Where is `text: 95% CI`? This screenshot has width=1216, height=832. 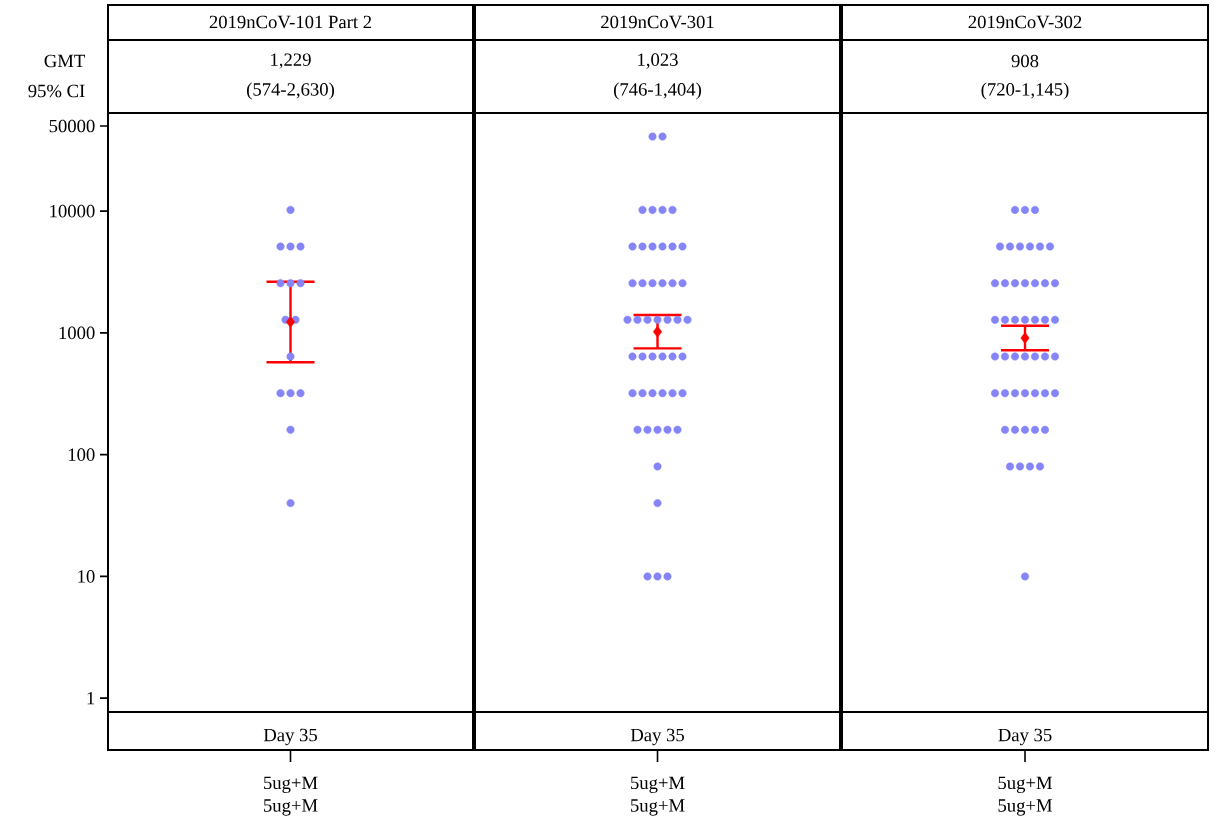 text: 95% CI is located at coordinates (56, 91).